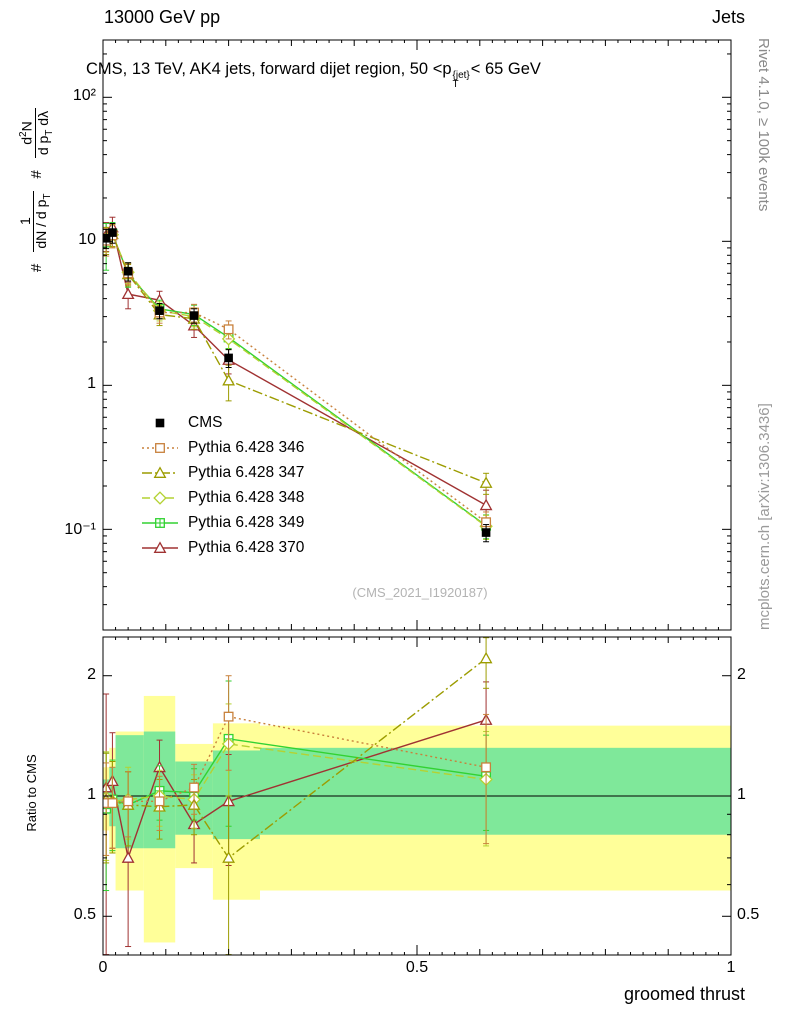 The image size is (786, 1024). What do you see at coordinates (36, 174) in the screenshot?
I see `y-axis-hash-2: #` at bounding box center [36, 174].